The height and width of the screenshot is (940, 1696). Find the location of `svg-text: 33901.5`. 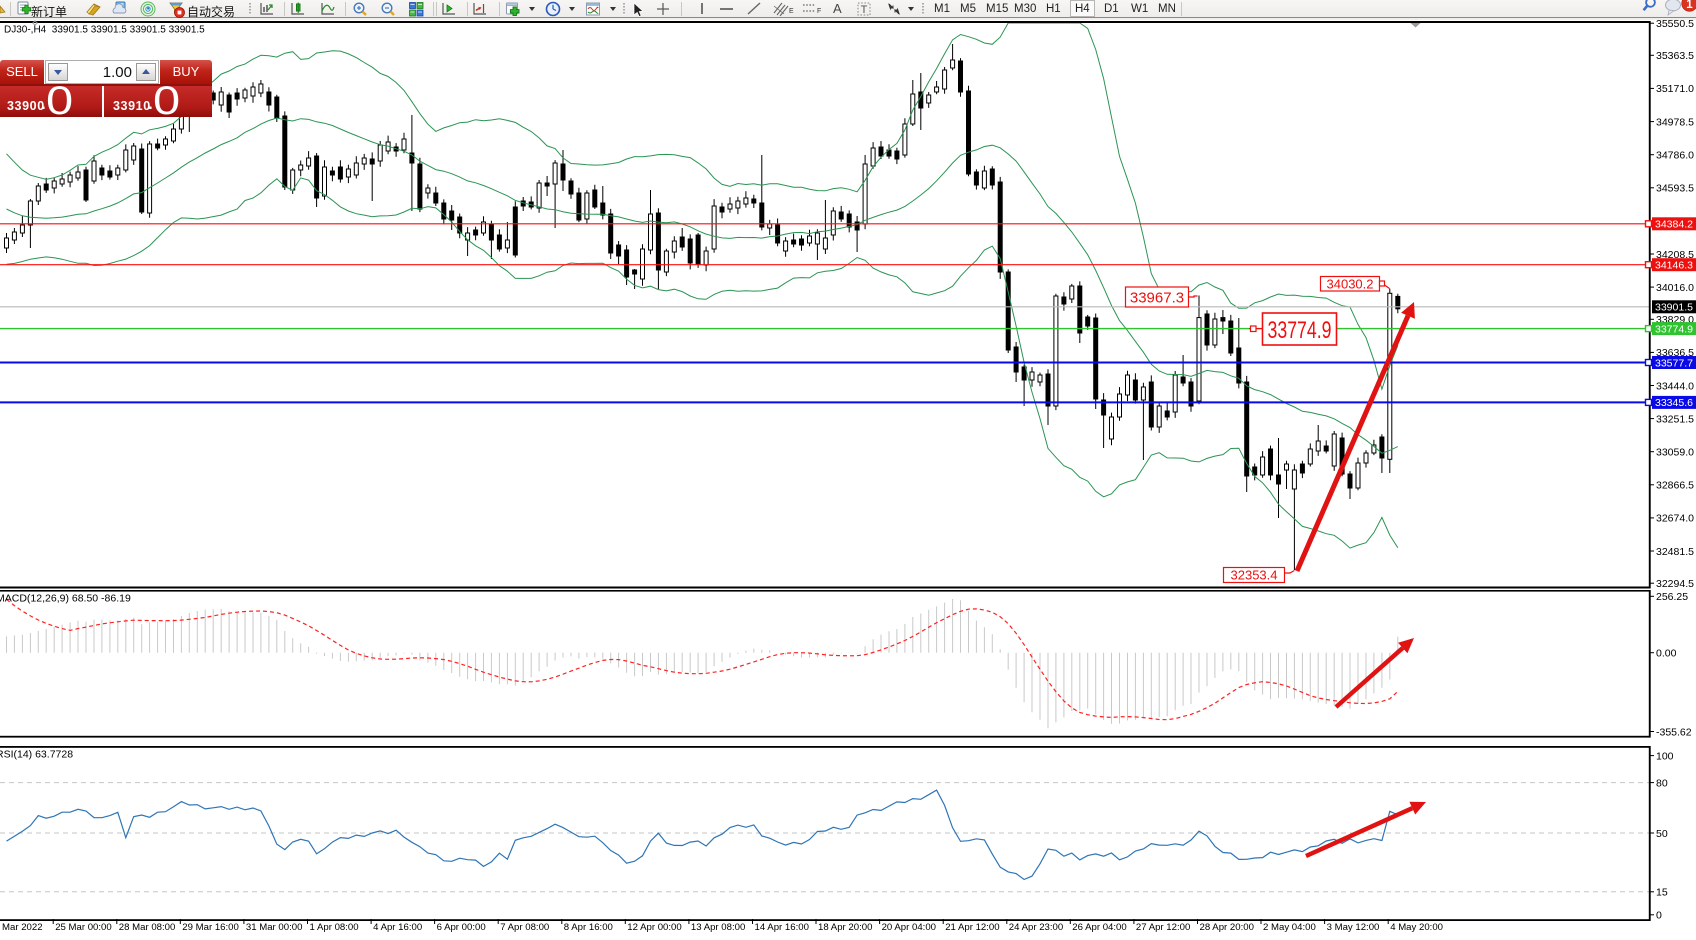

svg-text: 33901.5 is located at coordinates (1674, 308).